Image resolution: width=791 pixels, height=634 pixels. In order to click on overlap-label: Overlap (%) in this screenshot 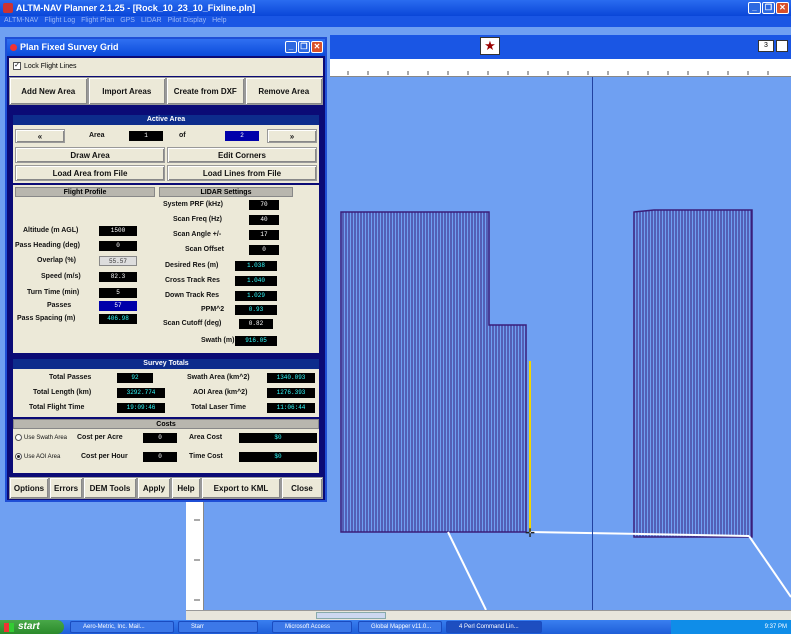, I will do `click(56, 260)`.